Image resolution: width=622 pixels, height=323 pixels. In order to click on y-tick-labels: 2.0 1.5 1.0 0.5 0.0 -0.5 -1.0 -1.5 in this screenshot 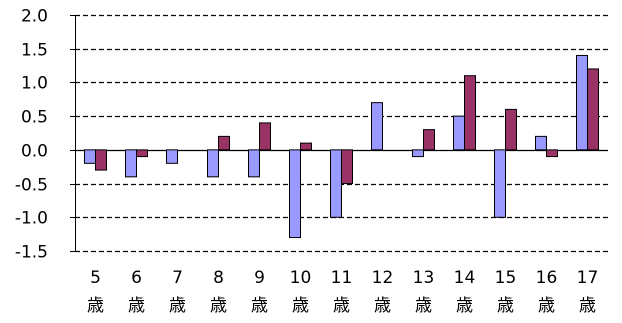, I will do `click(31, 135)`.